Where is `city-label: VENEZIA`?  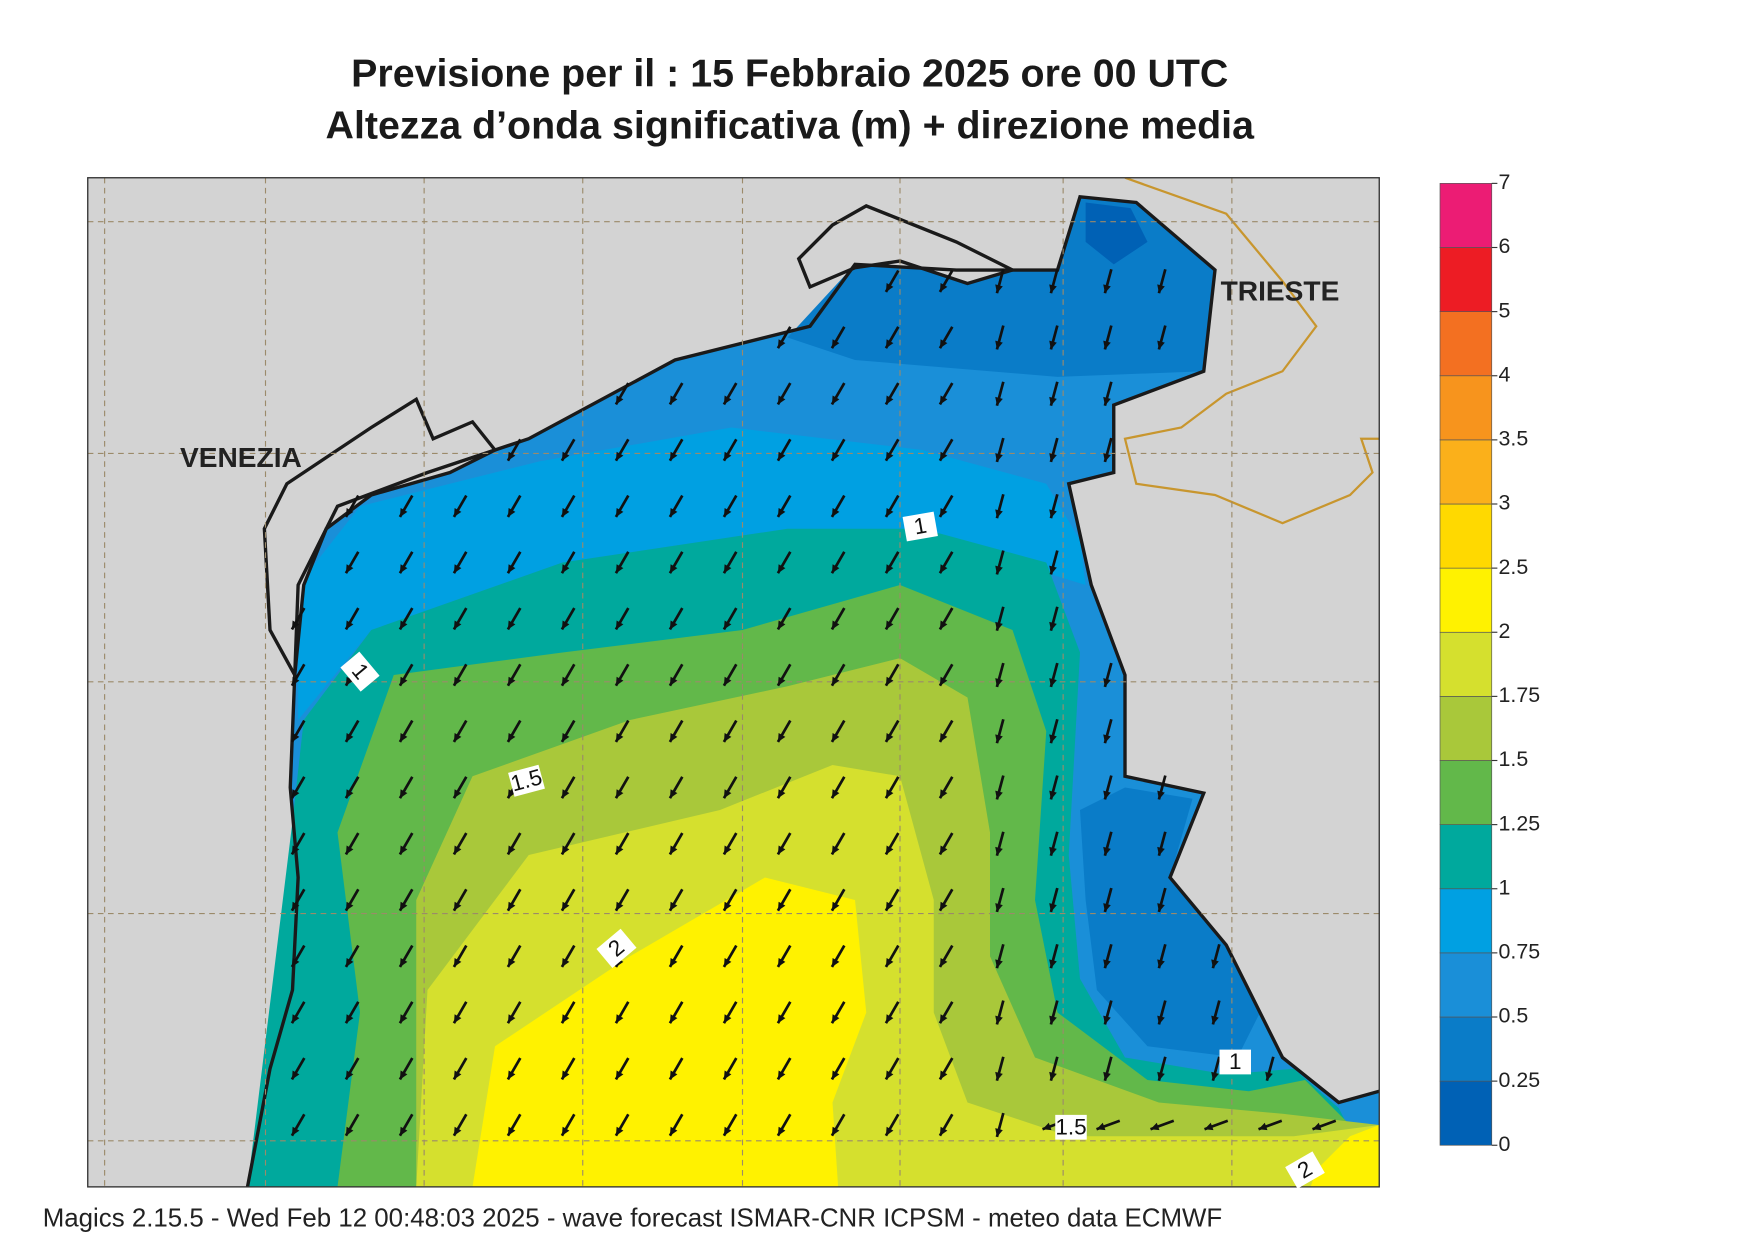 city-label: VENEZIA is located at coordinates (241, 457).